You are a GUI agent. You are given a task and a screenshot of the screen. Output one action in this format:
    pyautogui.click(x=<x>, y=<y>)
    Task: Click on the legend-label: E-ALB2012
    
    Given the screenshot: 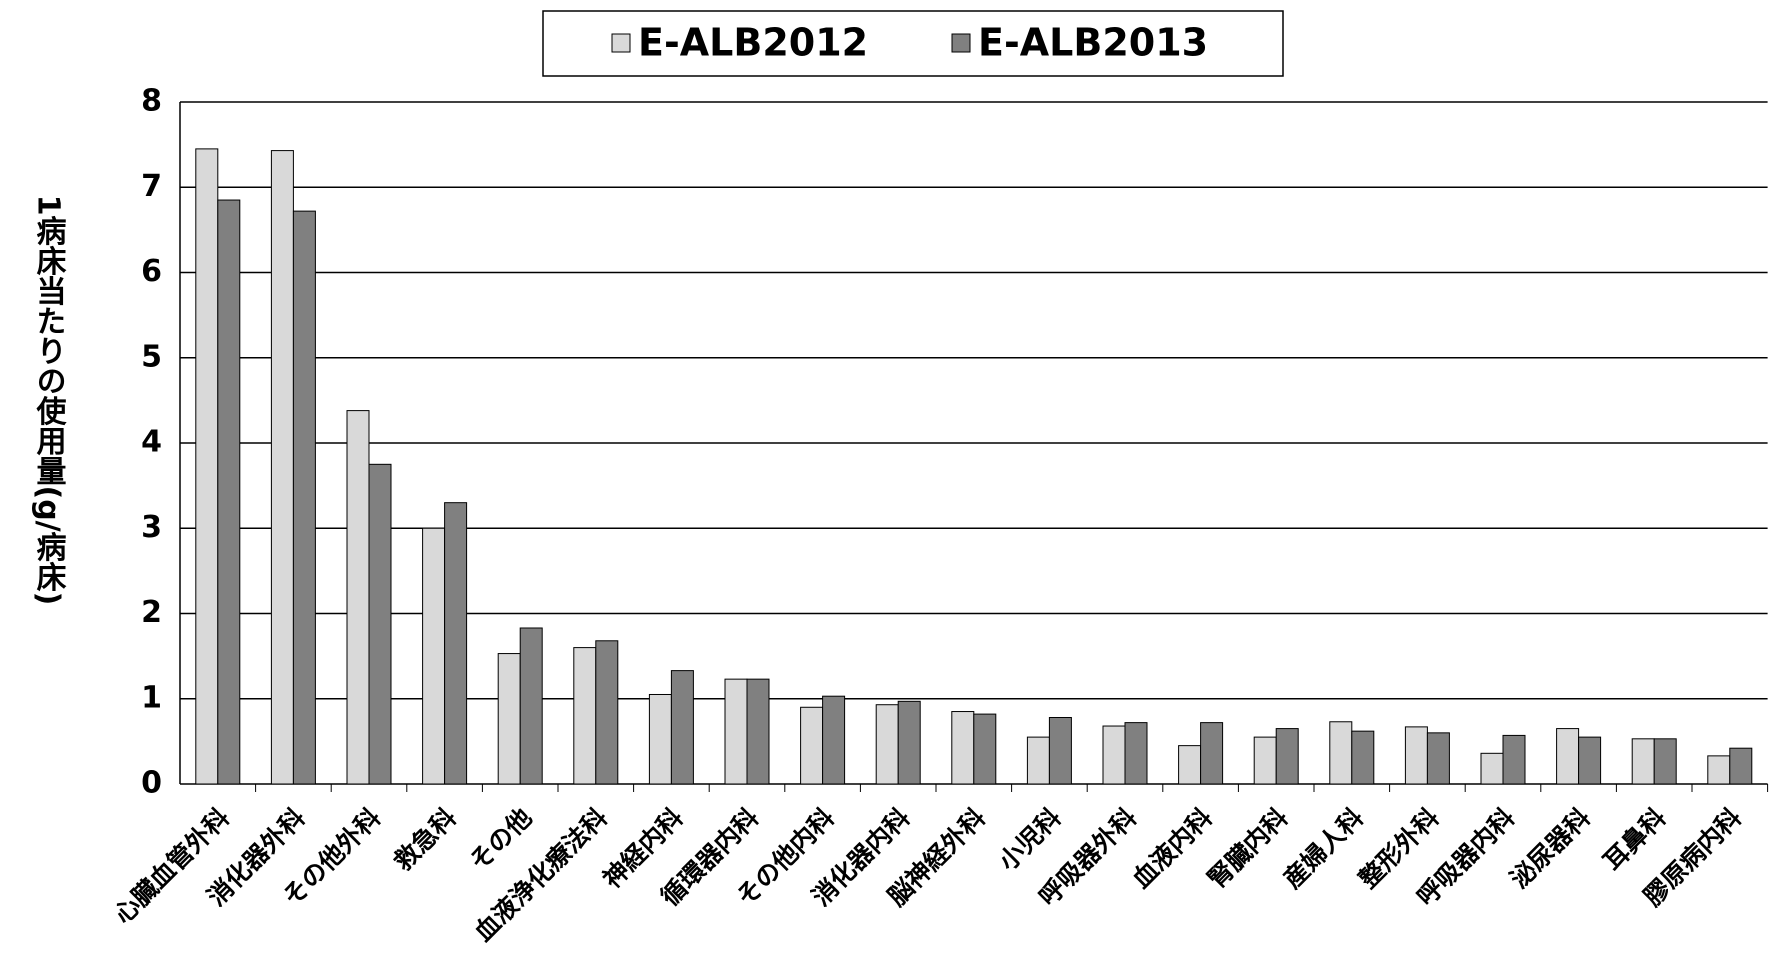 What is the action you would take?
    pyautogui.click(x=753, y=43)
    